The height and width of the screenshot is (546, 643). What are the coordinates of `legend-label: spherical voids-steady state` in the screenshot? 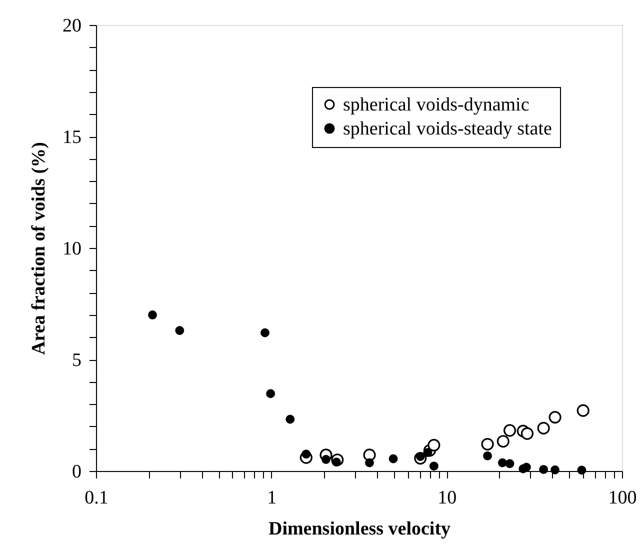 It's located at (447, 129).